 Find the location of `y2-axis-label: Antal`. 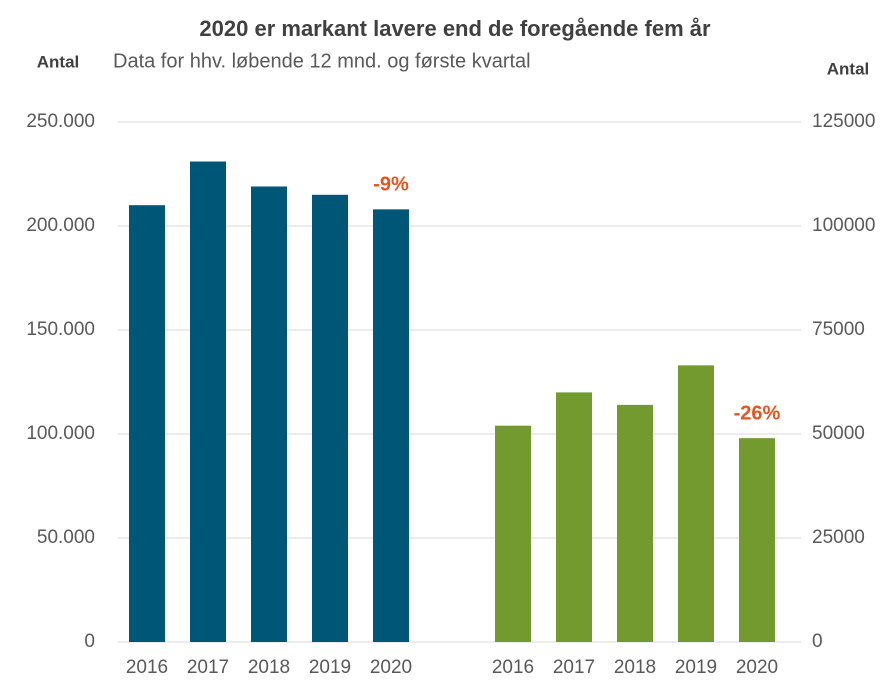

y2-axis-label: Antal is located at coordinates (848, 68).